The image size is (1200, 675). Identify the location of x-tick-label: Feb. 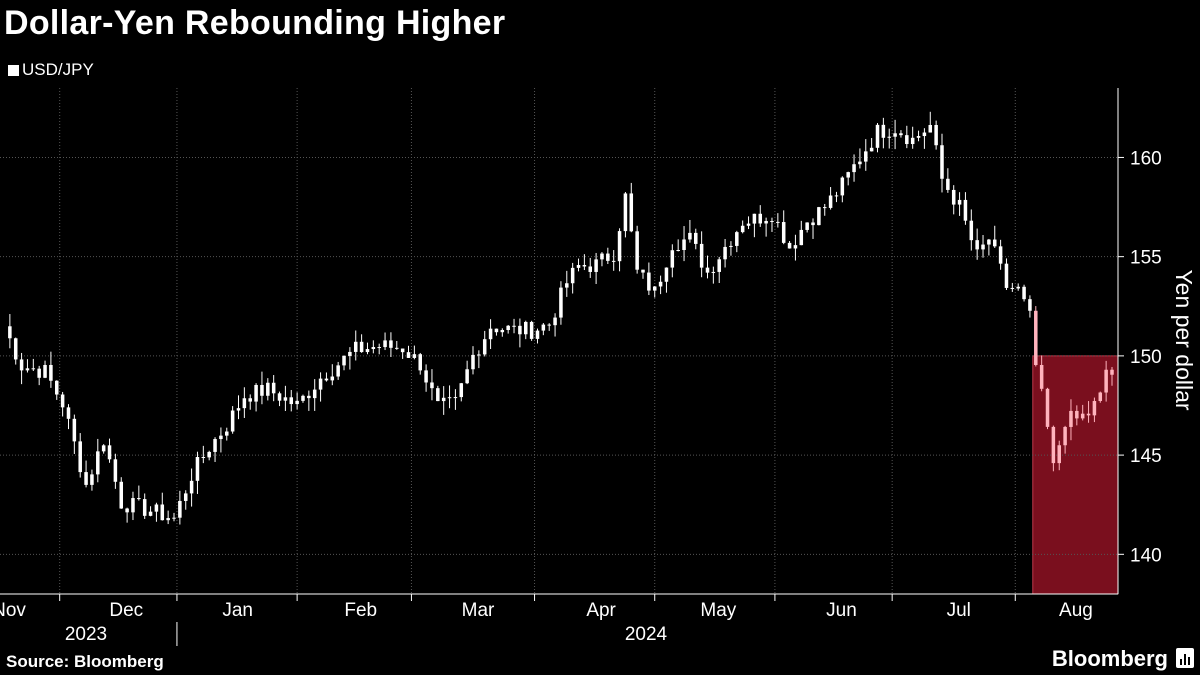
(360, 610).